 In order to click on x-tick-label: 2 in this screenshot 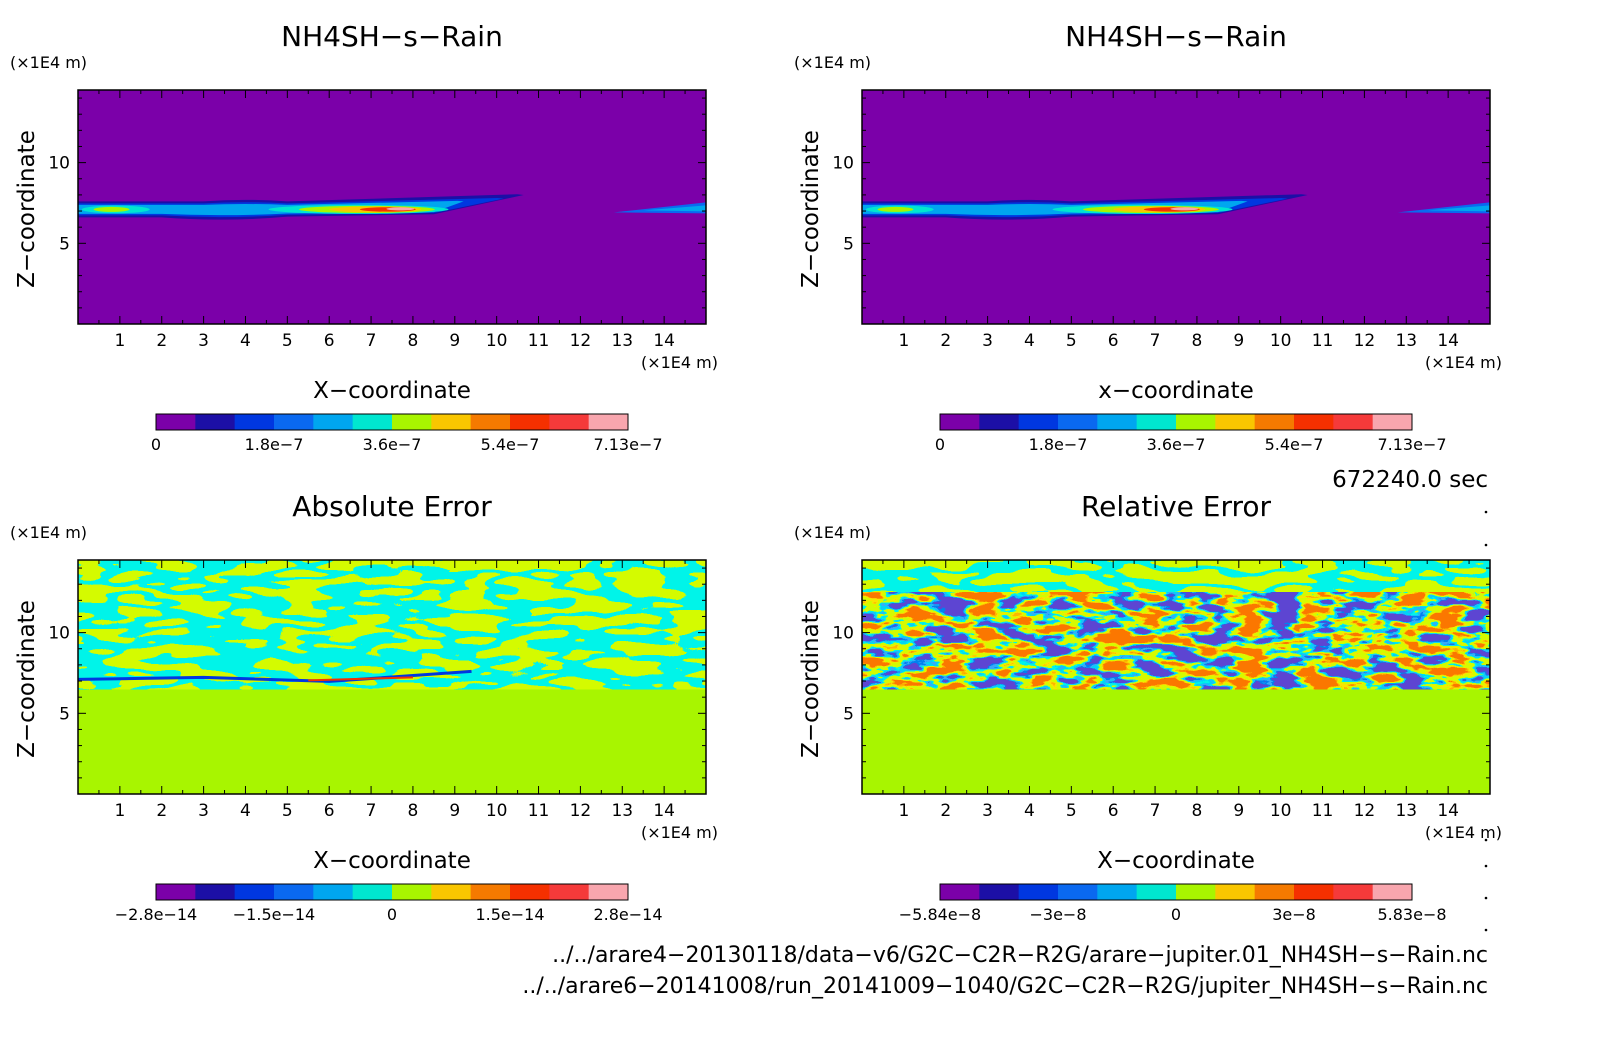, I will do `click(945, 811)`.